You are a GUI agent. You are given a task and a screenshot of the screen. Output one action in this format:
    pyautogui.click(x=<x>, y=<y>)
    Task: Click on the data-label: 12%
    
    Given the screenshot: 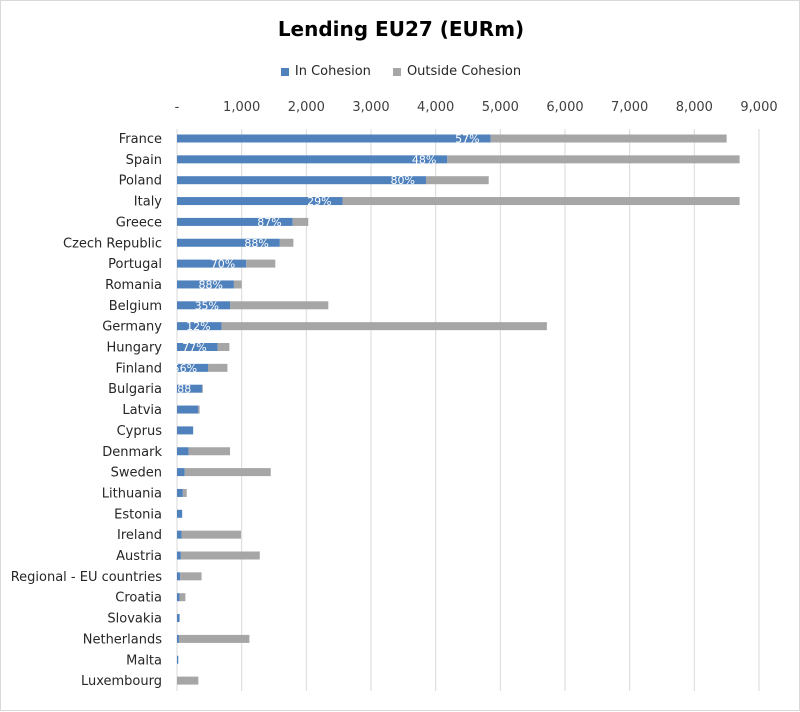 What is the action you would take?
    pyautogui.click(x=198, y=326)
    